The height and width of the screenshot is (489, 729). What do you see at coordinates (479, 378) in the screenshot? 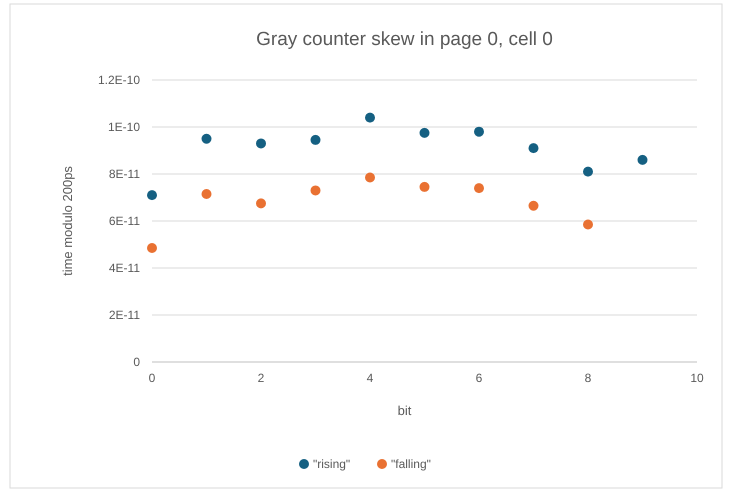
I see `x-tick-label: 6` at bounding box center [479, 378].